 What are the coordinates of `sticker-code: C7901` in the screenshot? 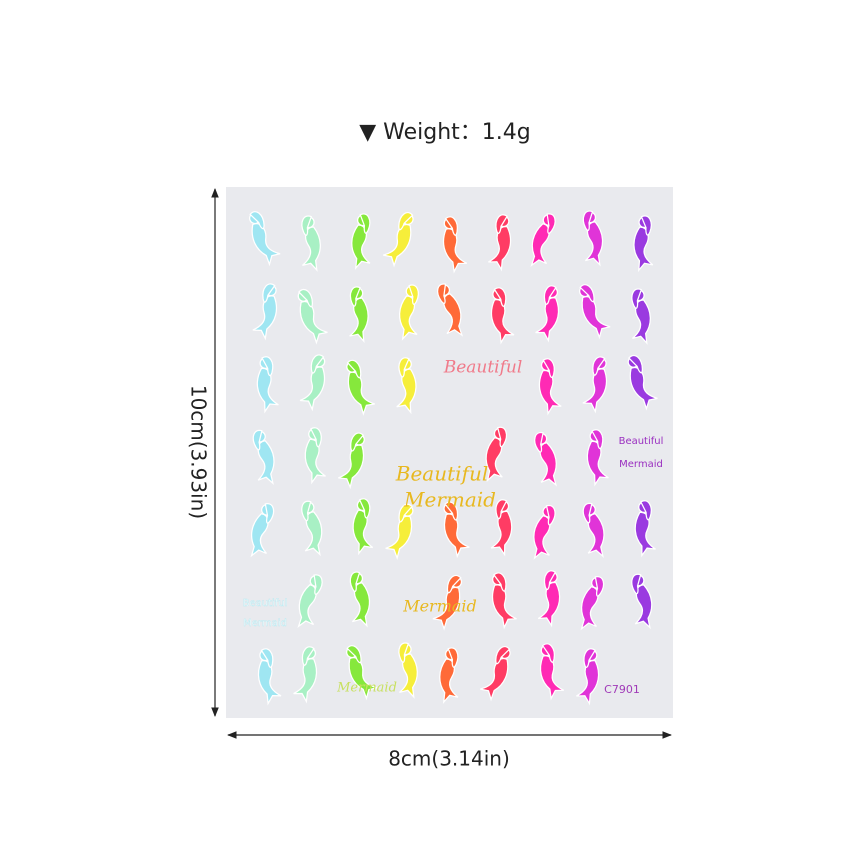 It's located at (622, 689).